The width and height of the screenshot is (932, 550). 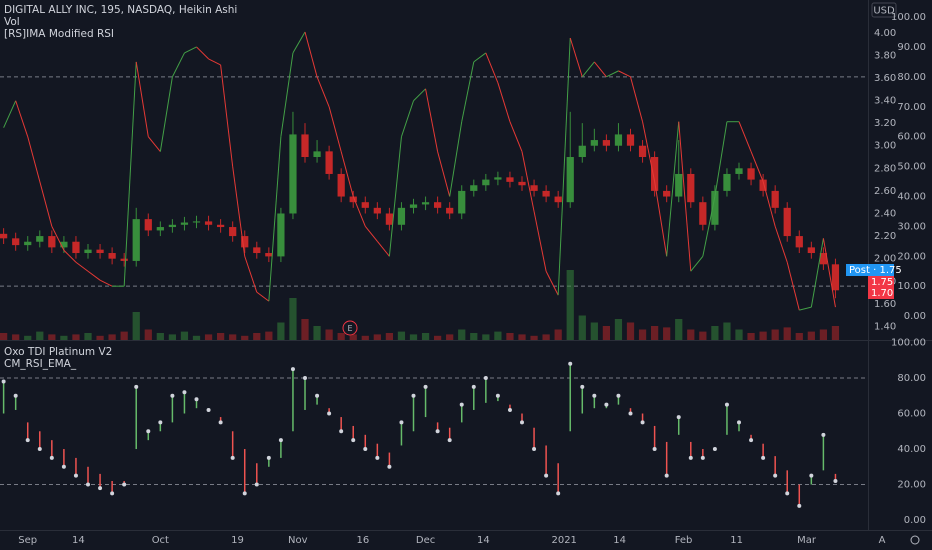 What do you see at coordinates (882, 540) in the screenshot?
I see `auto-scale-button: A` at bounding box center [882, 540].